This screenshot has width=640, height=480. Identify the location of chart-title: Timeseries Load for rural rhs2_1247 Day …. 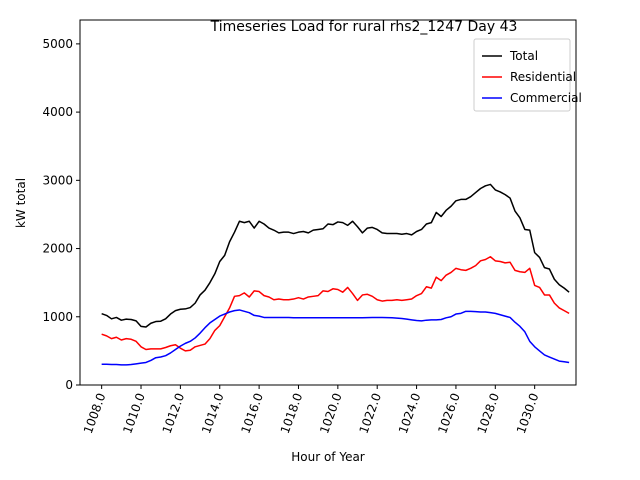
(364, 27).